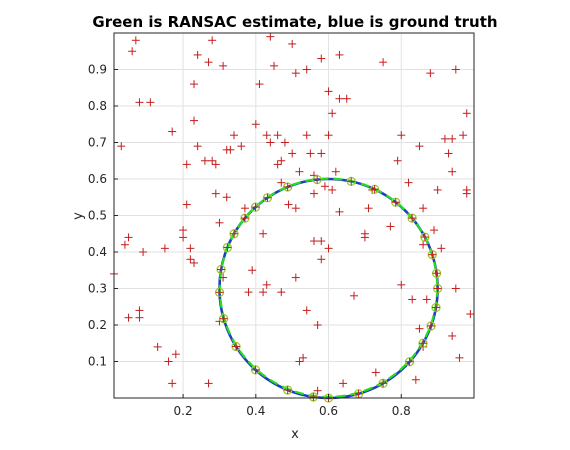 Image resolution: width=570 pixels, height=450 pixels. What do you see at coordinates (97, 289) in the screenshot?
I see `y-tick-label: 0.3` at bounding box center [97, 289].